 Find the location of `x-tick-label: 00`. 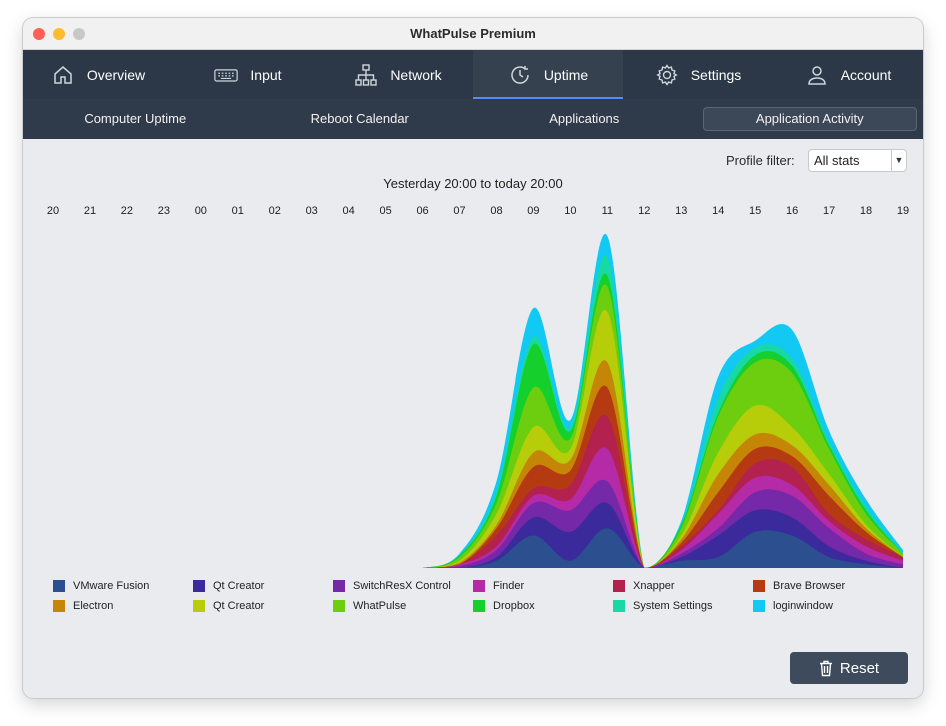

x-tick-label: 00 is located at coordinates (201, 211).